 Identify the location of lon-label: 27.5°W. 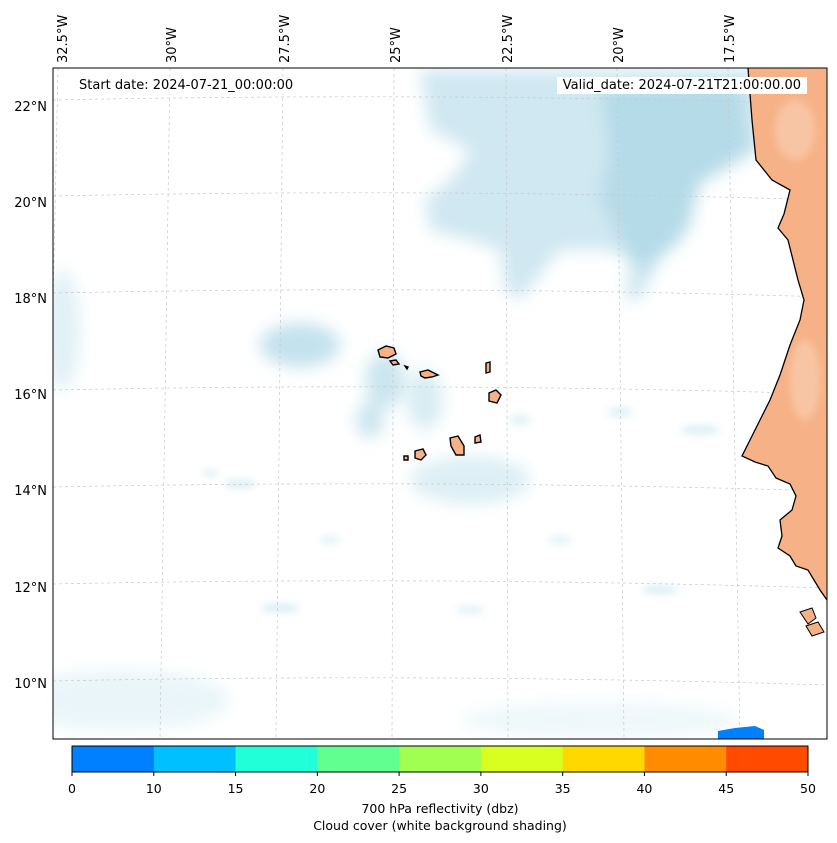
(285, 39).